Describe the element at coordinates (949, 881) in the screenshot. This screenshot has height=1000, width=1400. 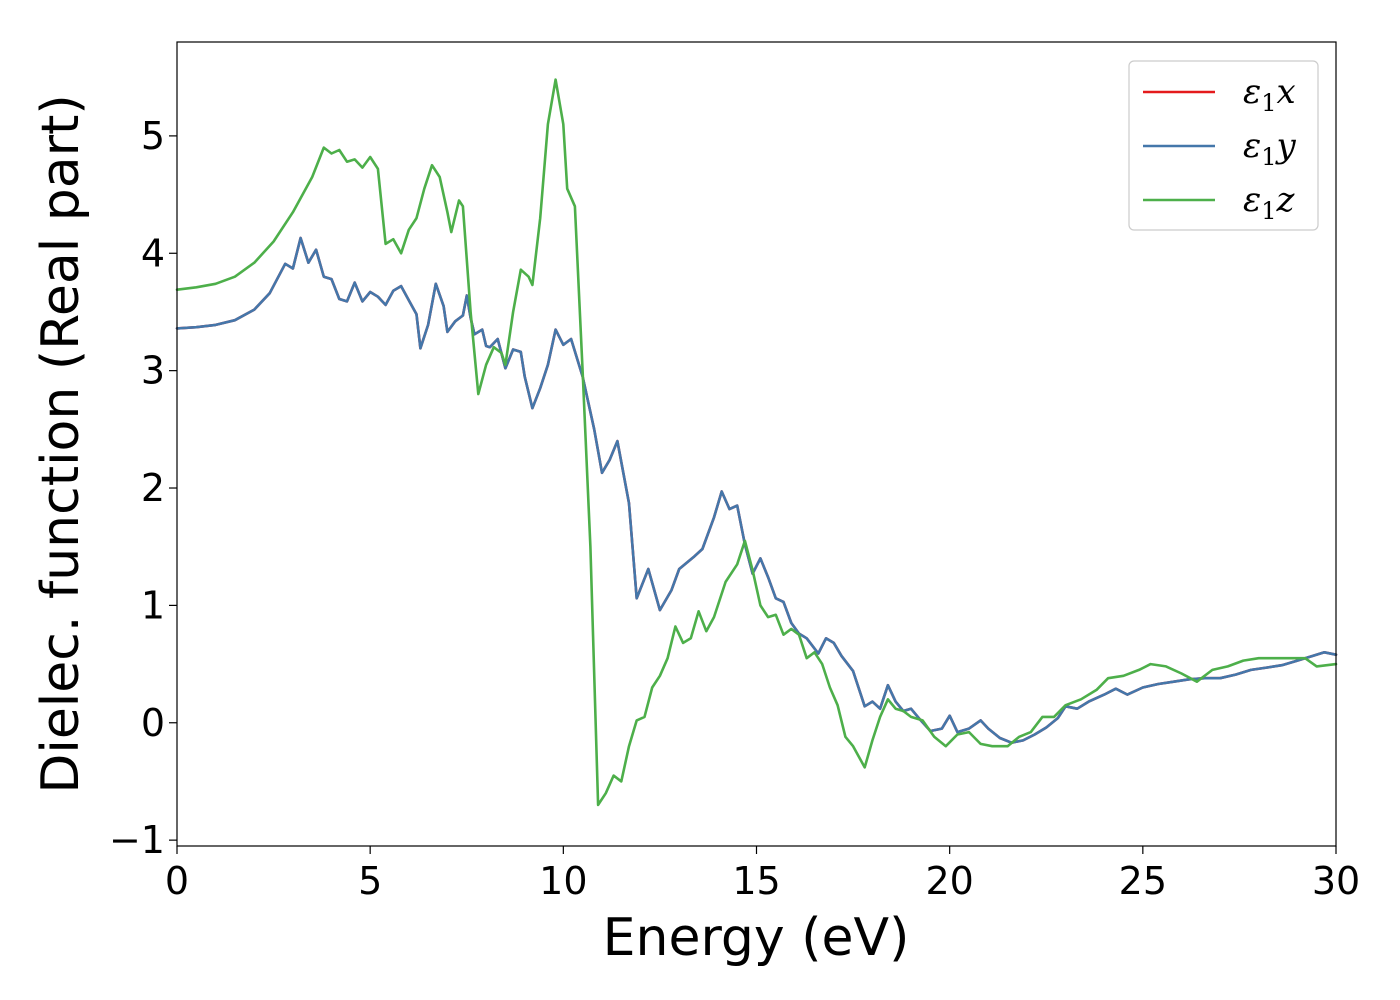
I see `x-tick-label: 20` at that location.